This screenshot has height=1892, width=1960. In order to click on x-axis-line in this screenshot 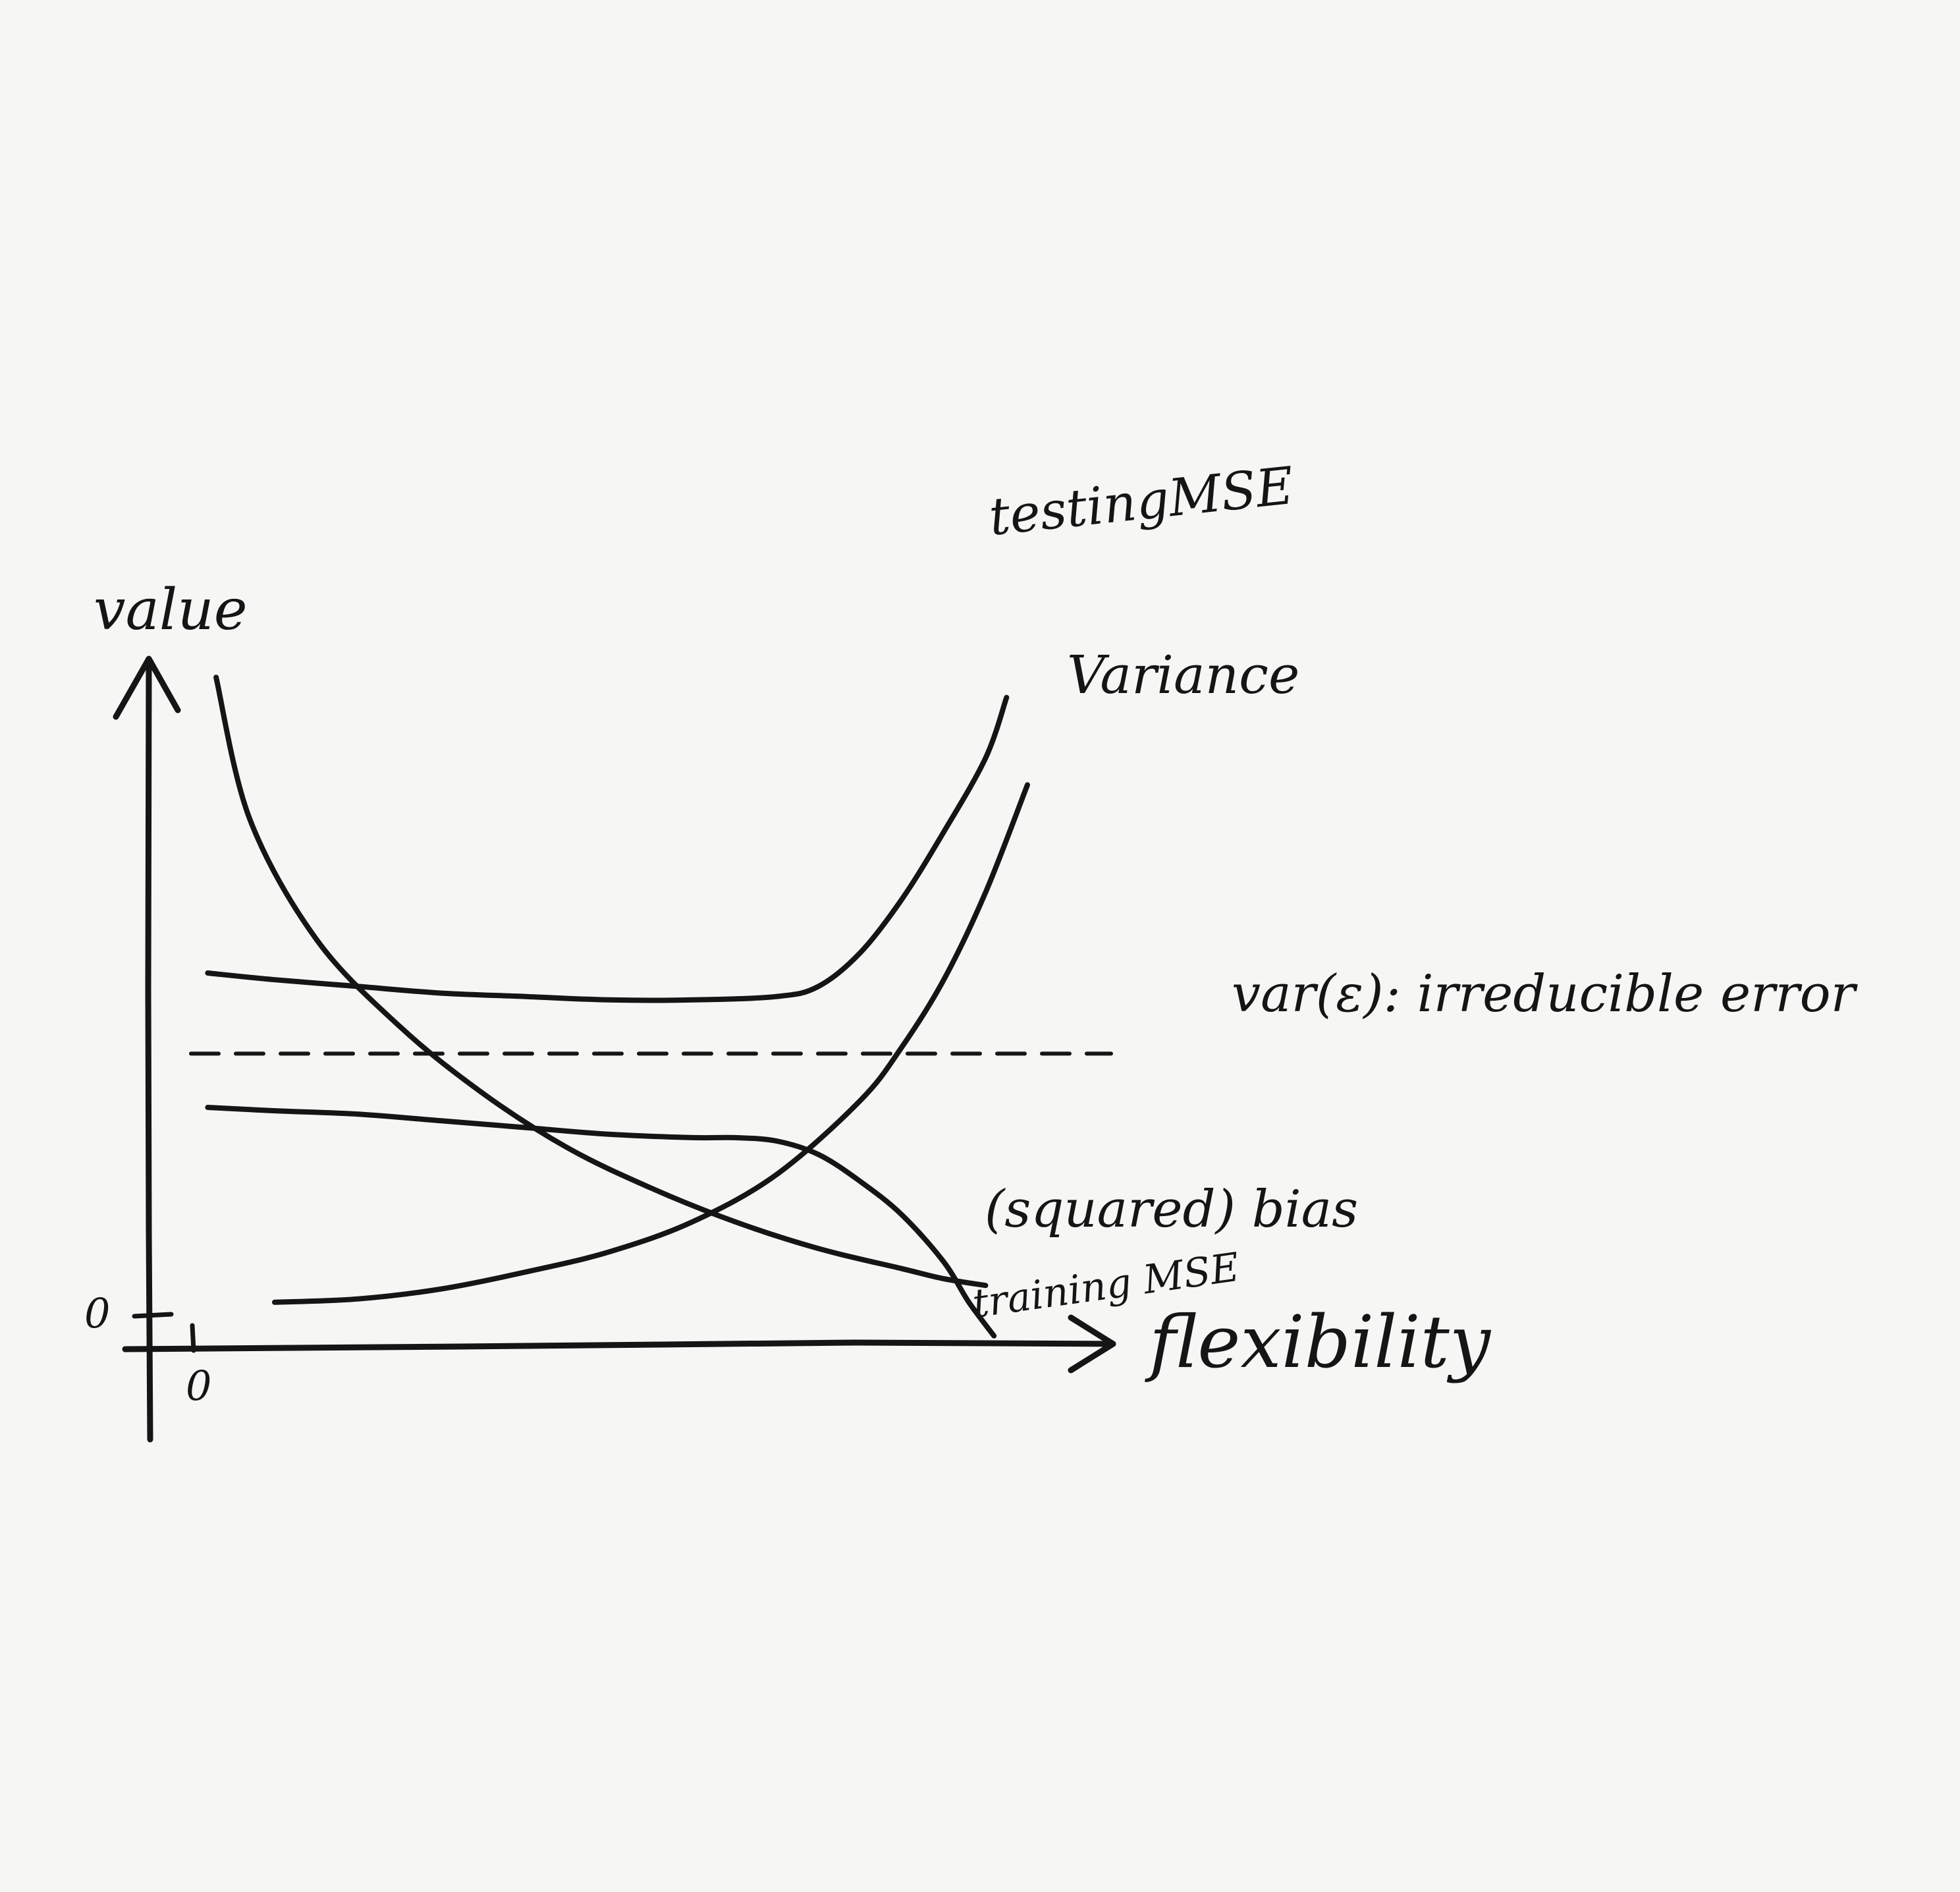, I will do `click(619, 1346)`.